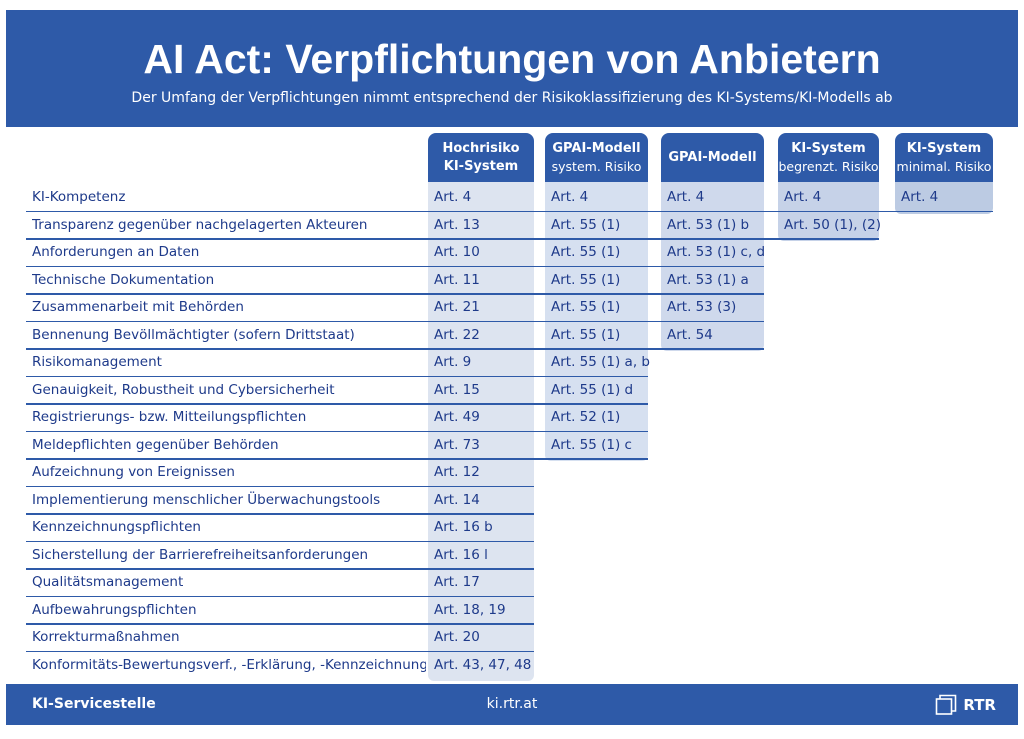 The height and width of the screenshot is (739, 1024). I want to click on column-header-title: Hochrisiko, so click(481, 148).